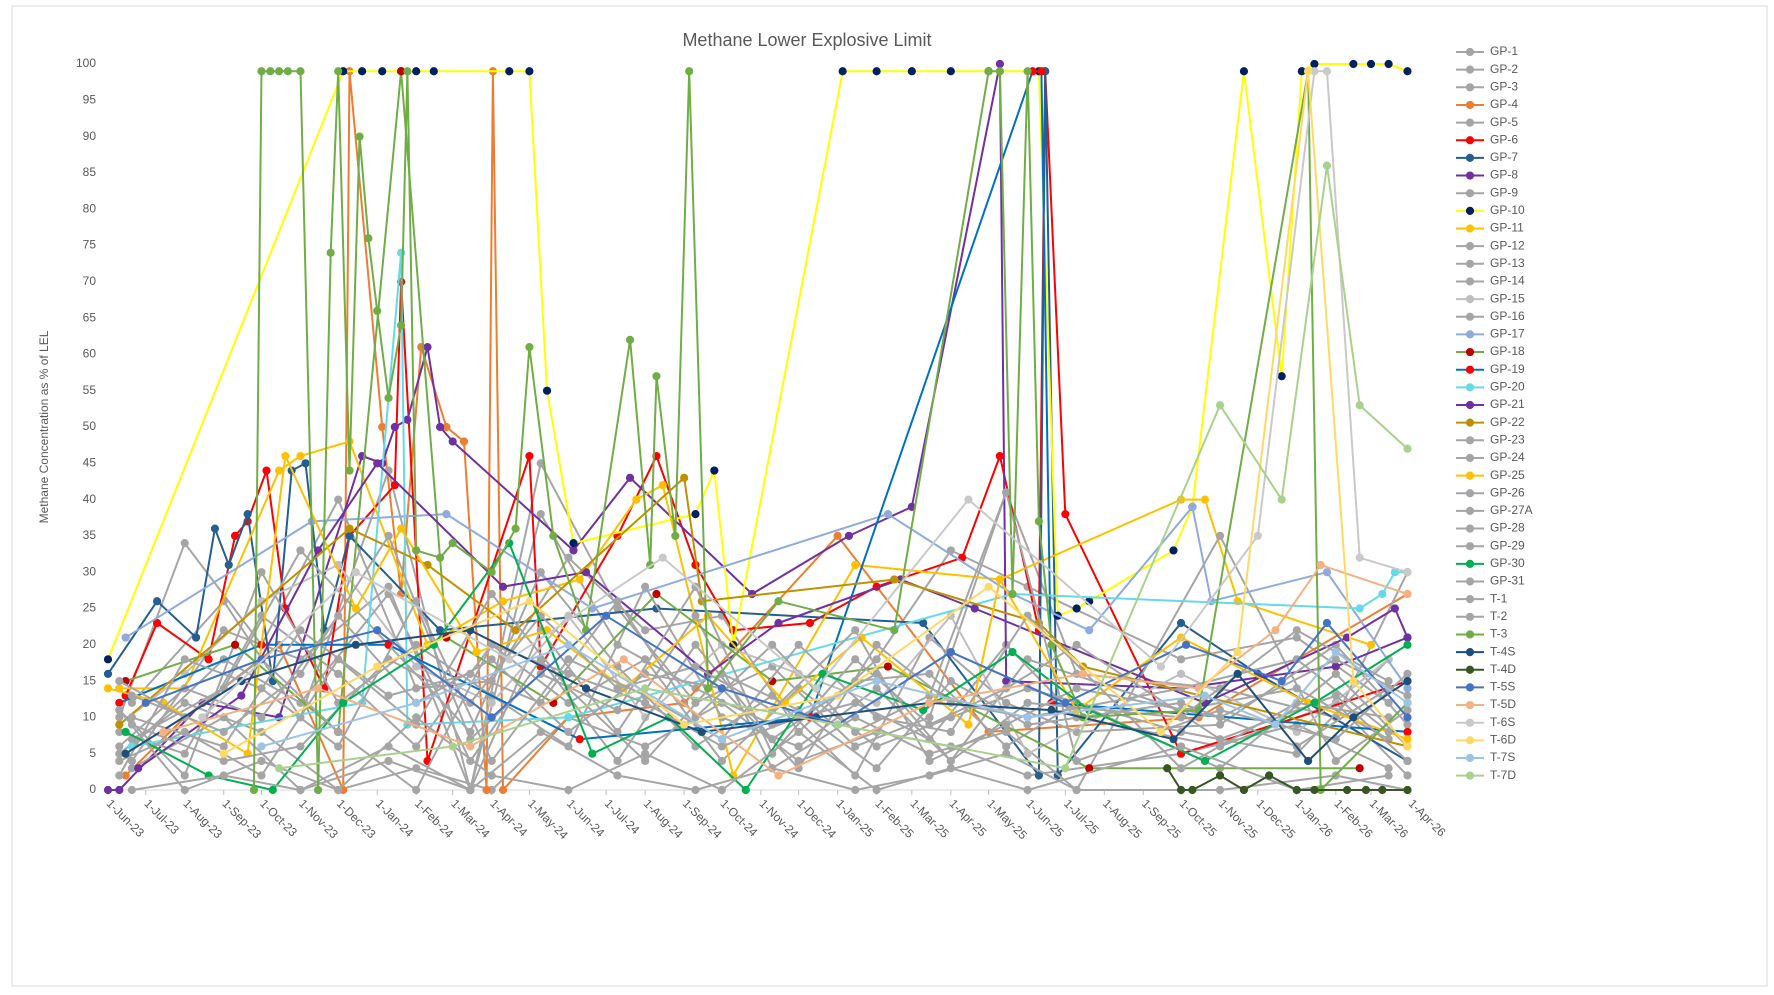 The width and height of the screenshot is (1774, 995). Describe the element at coordinates (92, 753) in the screenshot. I see `y-tick-label: 5` at that location.